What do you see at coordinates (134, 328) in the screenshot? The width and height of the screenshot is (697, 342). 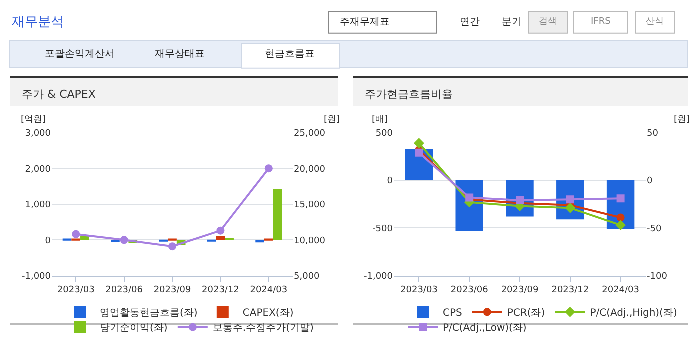 I see `legend-label: 당기순이익(좌)` at bounding box center [134, 328].